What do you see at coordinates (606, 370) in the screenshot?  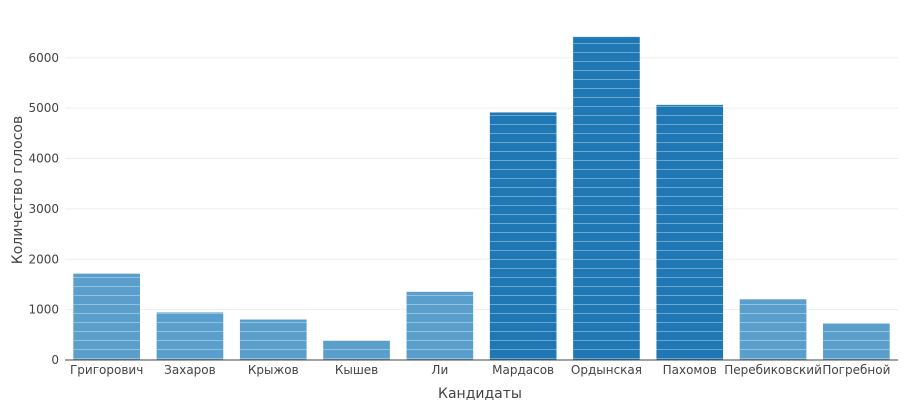 I see `x-tick-label: Ордынская` at bounding box center [606, 370].